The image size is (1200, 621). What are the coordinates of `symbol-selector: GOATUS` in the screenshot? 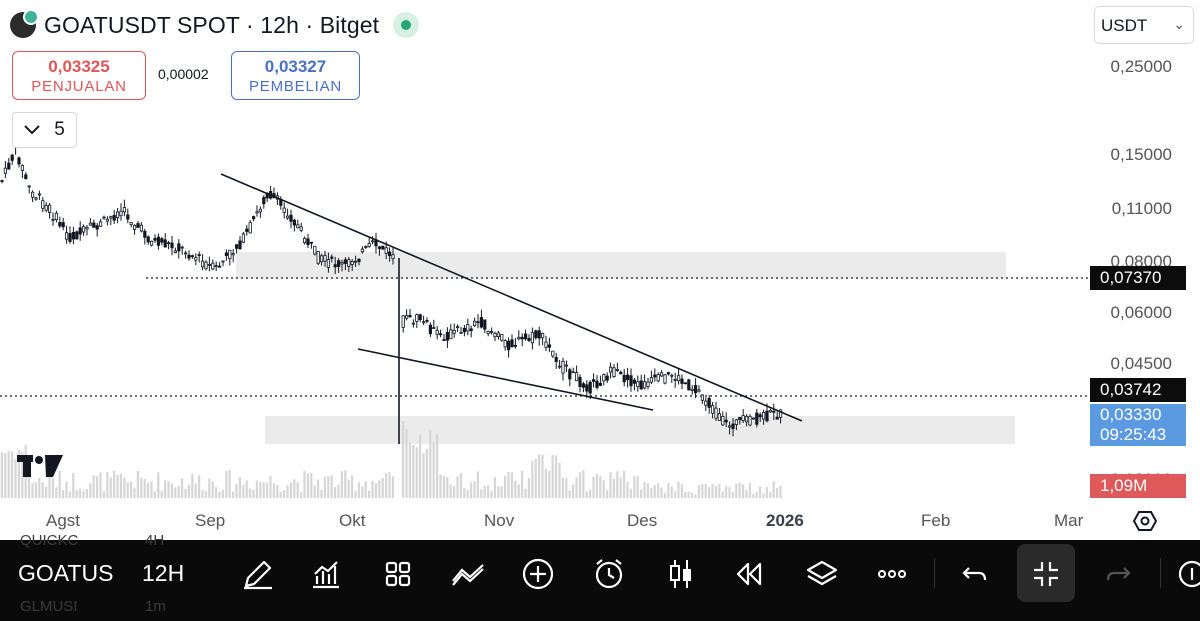 It's located at (66, 573).